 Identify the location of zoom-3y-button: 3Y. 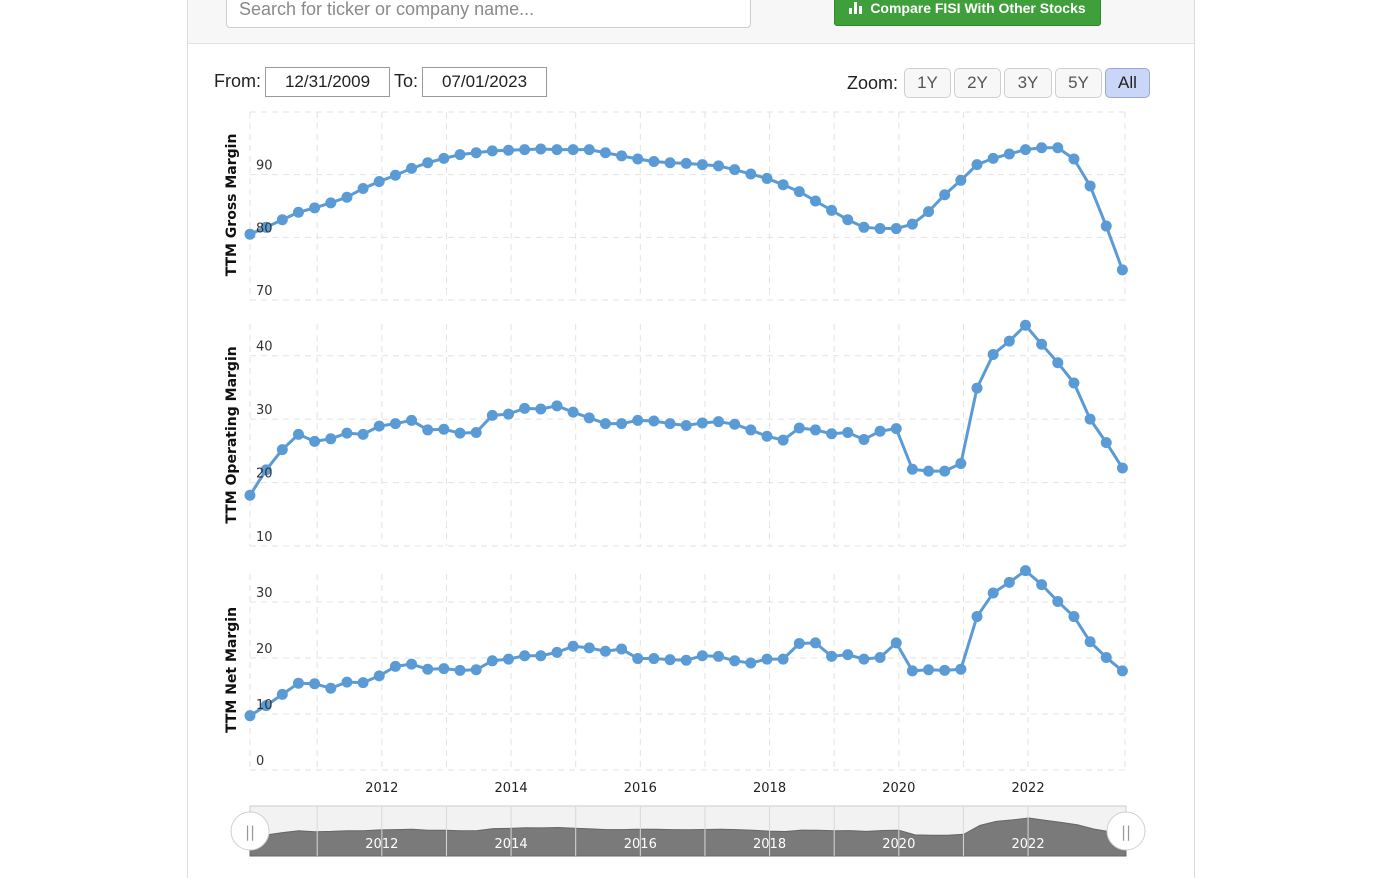
(1028, 83).